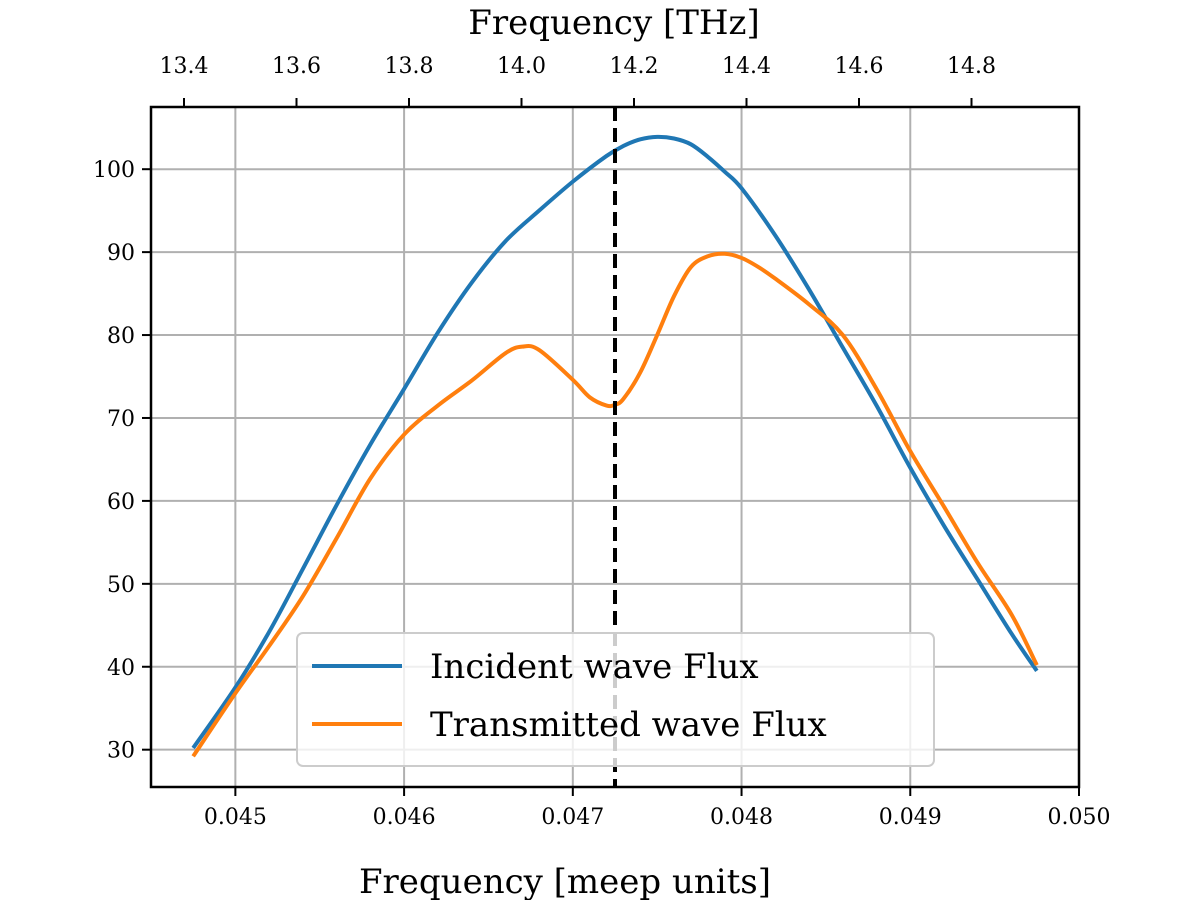 This screenshot has width=1200, height=900. I want to click on top-tick-label: 13.8, so click(409, 66).